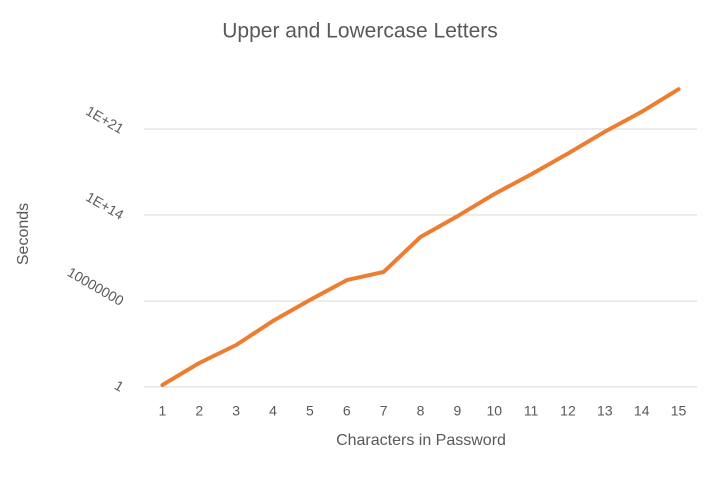  Describe the element at coordinates (105, 205) in the screenshot. I see `y-tick-label: 1E+14` at that location.